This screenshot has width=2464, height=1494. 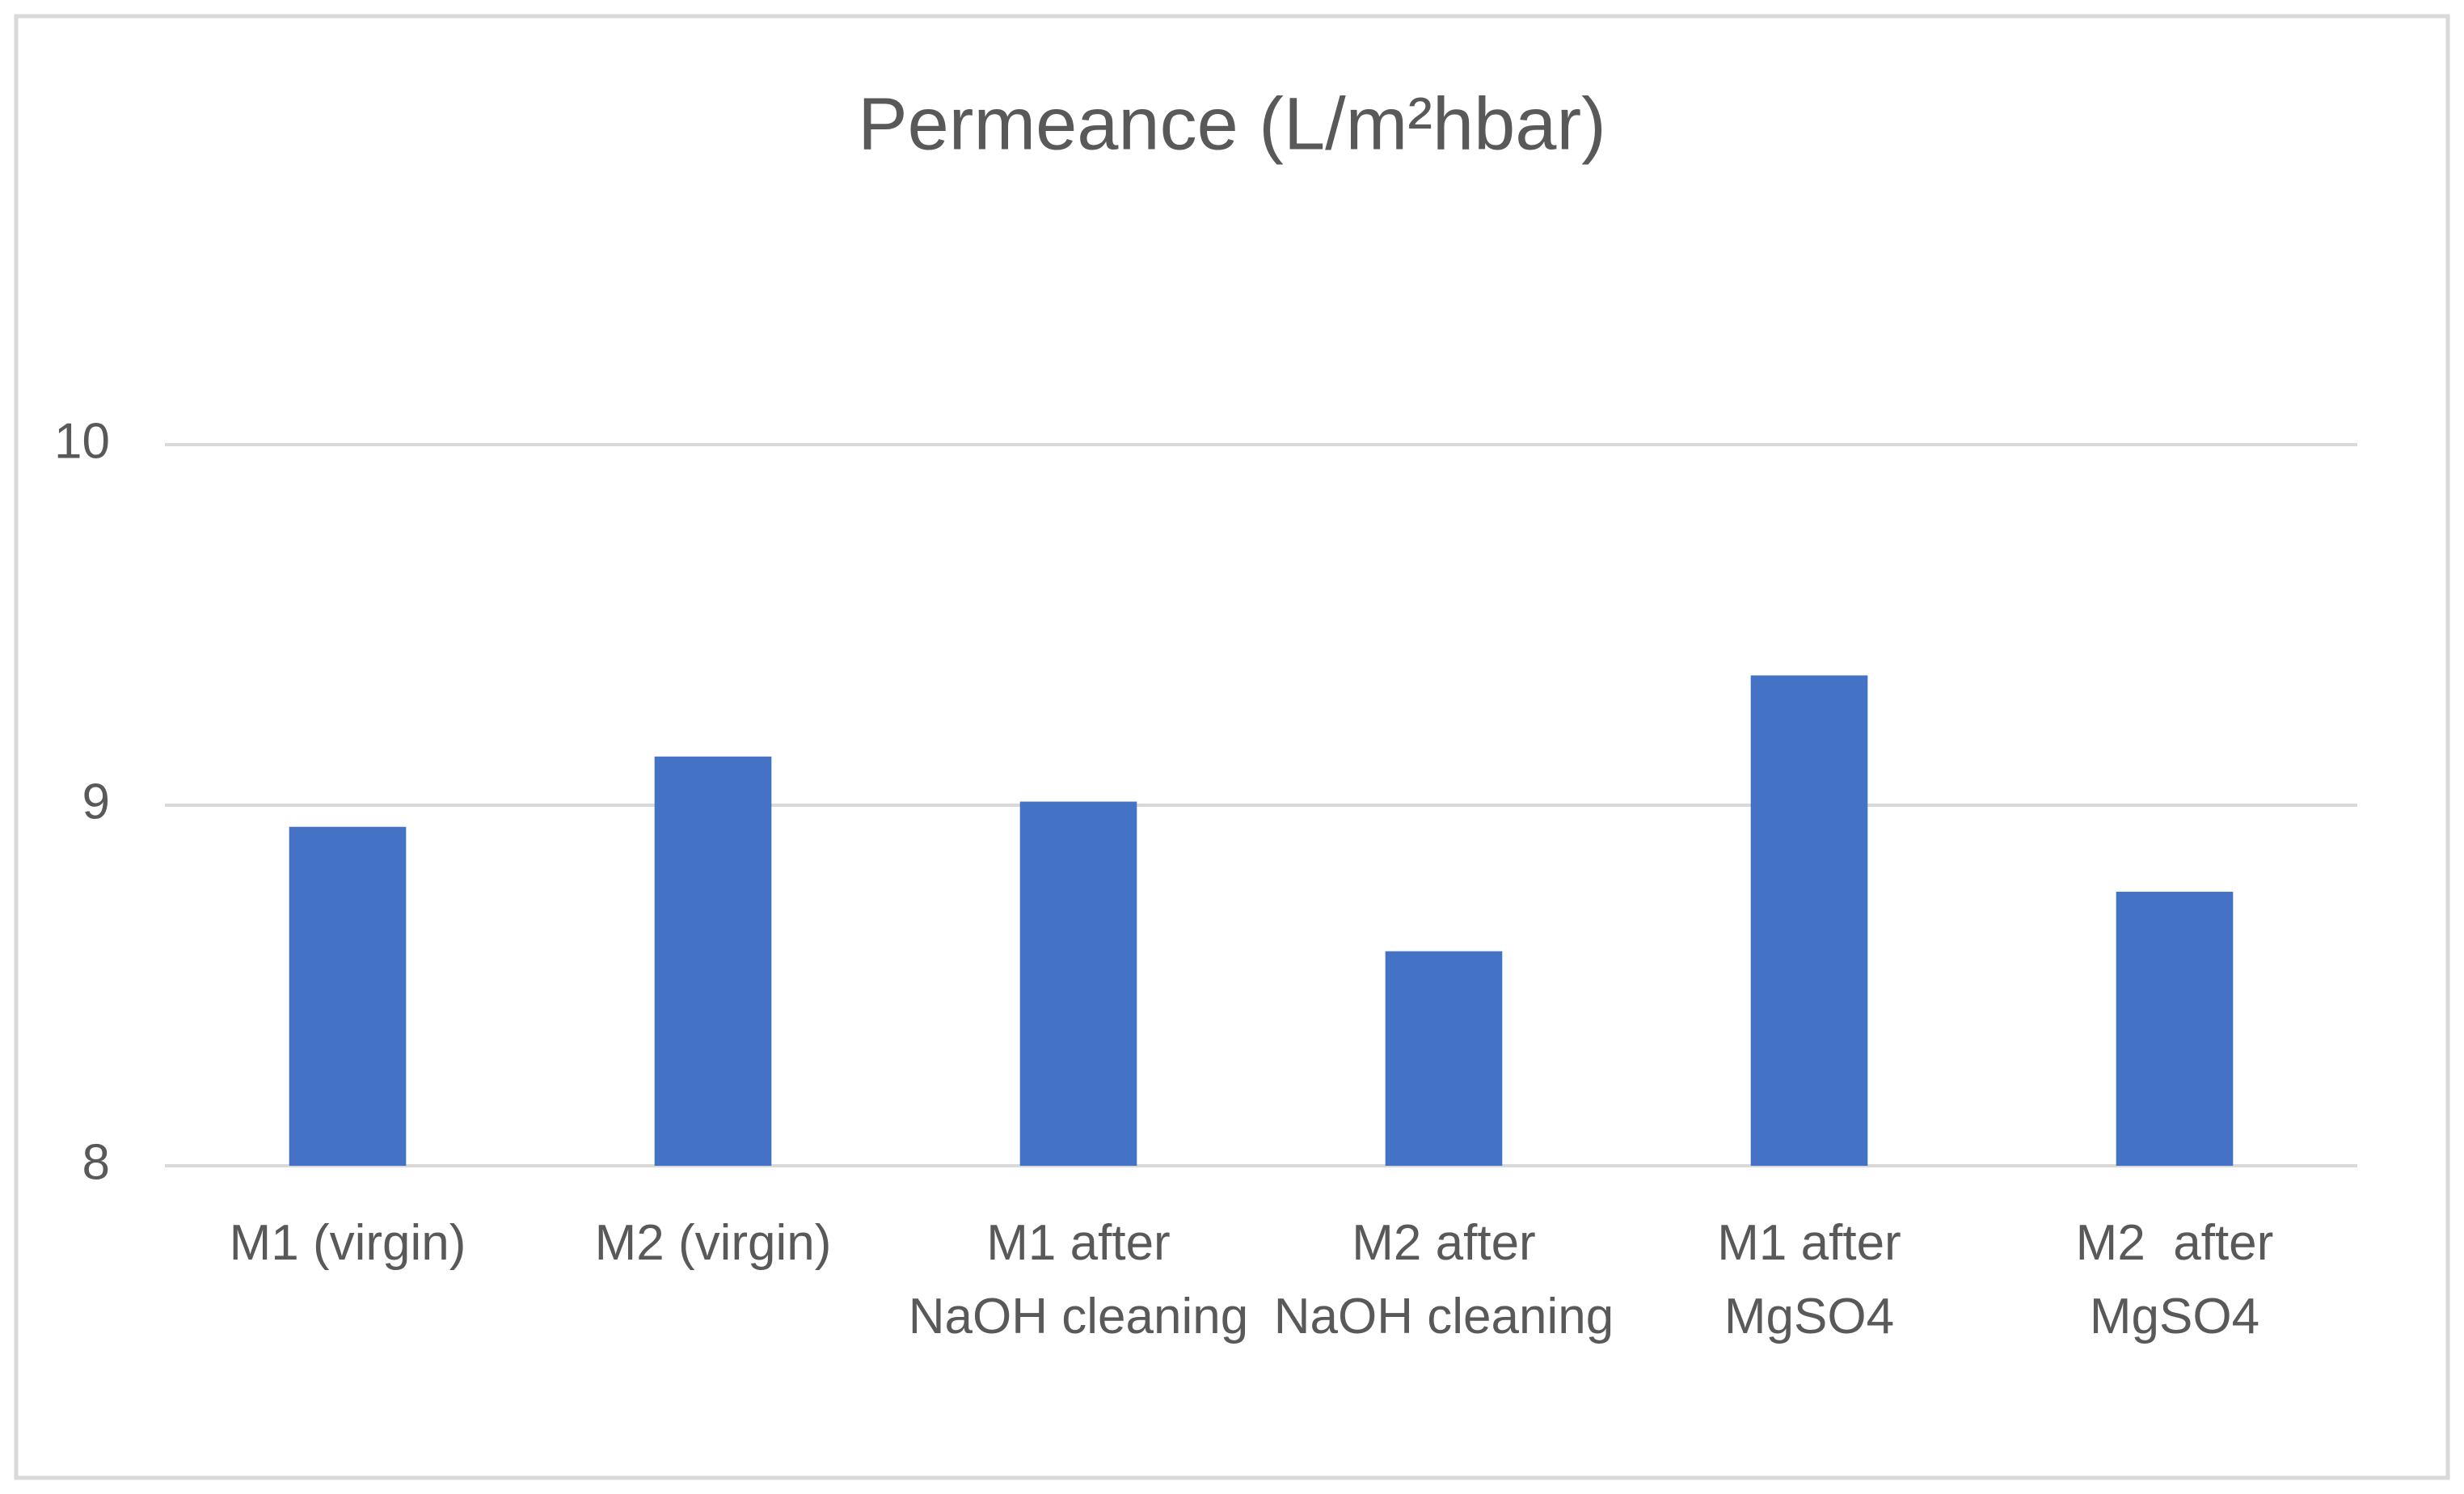 What do you see at coordinates (82, 441) in the screenshot?
I see `y-tick-label: 10` at bounding box center [82, 441].